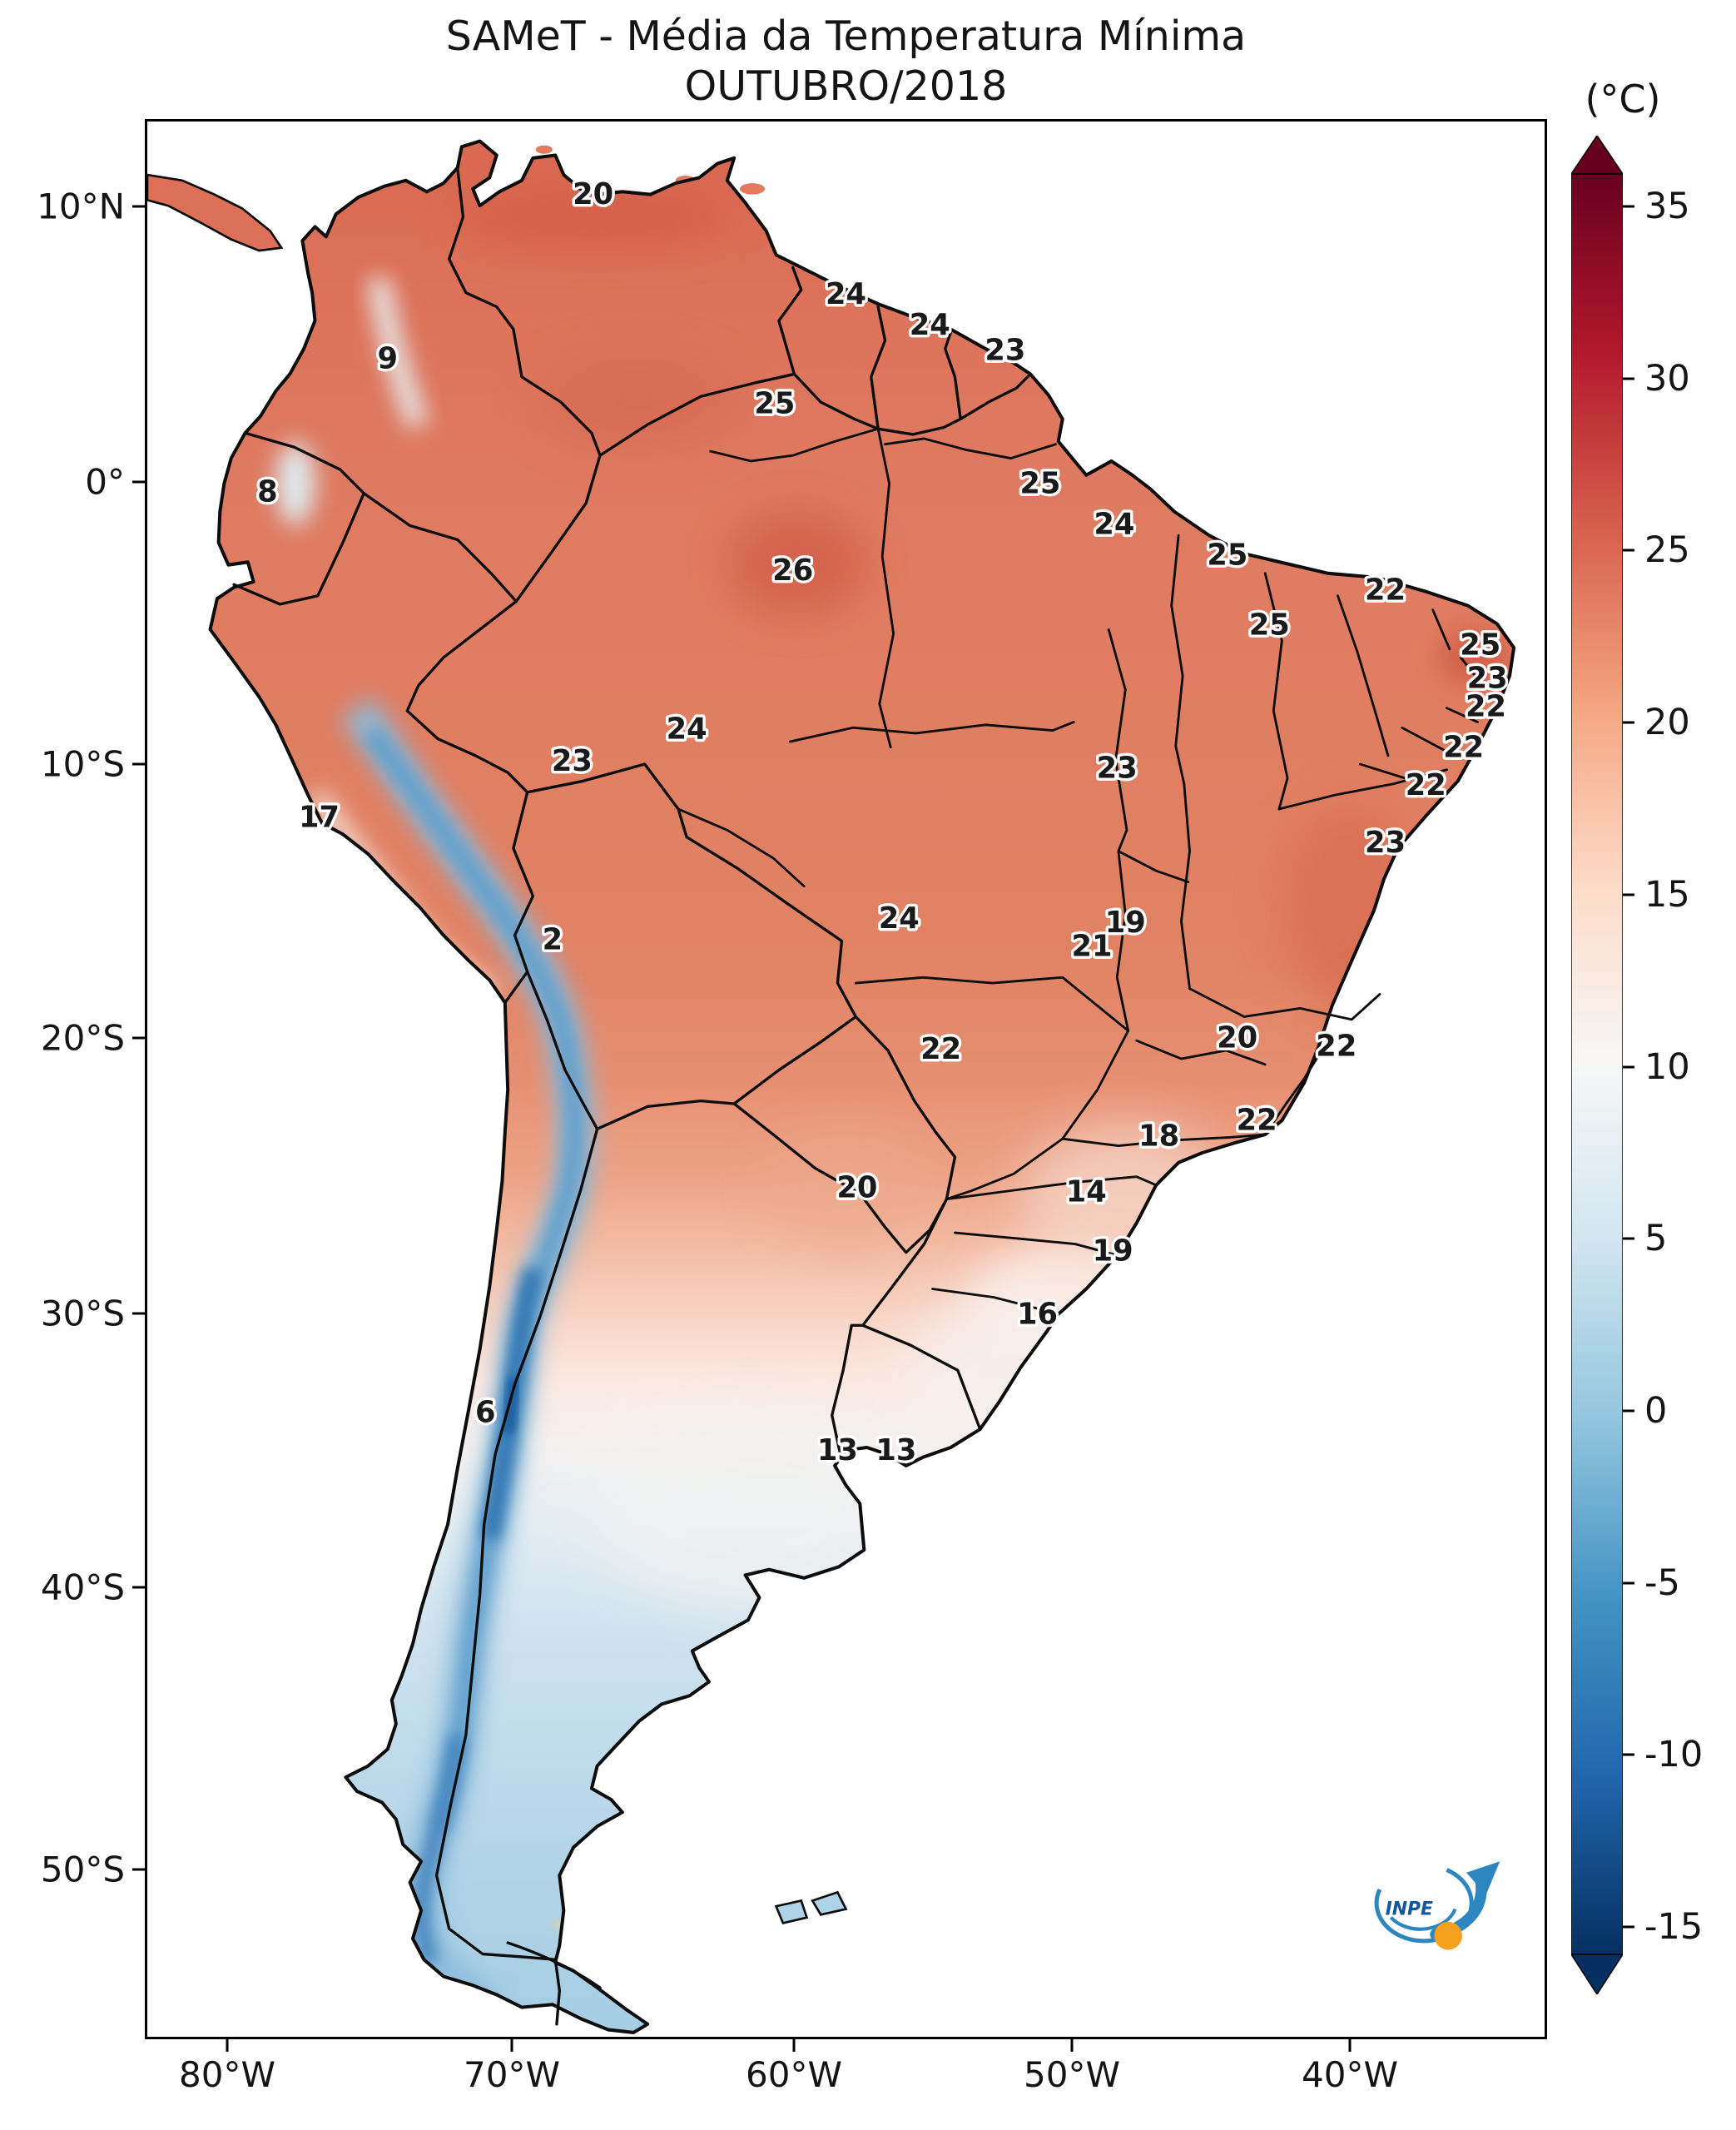 Image resolution: width=1736 pixels, height=2130 pixels. What do you see at coordinates (846, 86) in the screenshot?
I see `title-line2: OUTUBRO/2018` at bounding box center [846, 86].